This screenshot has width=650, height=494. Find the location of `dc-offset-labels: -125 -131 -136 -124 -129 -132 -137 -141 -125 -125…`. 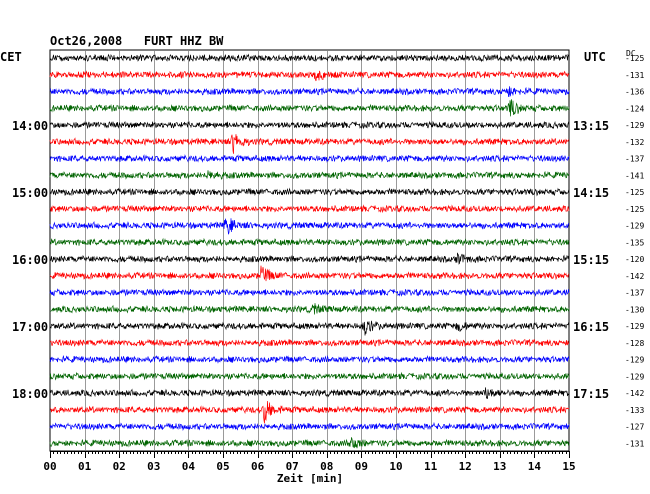

dc-offset-labels: -125 -131 -136 -124 -129 -132 -137 -141 -125 -125… is located at coordinates (634, 251).